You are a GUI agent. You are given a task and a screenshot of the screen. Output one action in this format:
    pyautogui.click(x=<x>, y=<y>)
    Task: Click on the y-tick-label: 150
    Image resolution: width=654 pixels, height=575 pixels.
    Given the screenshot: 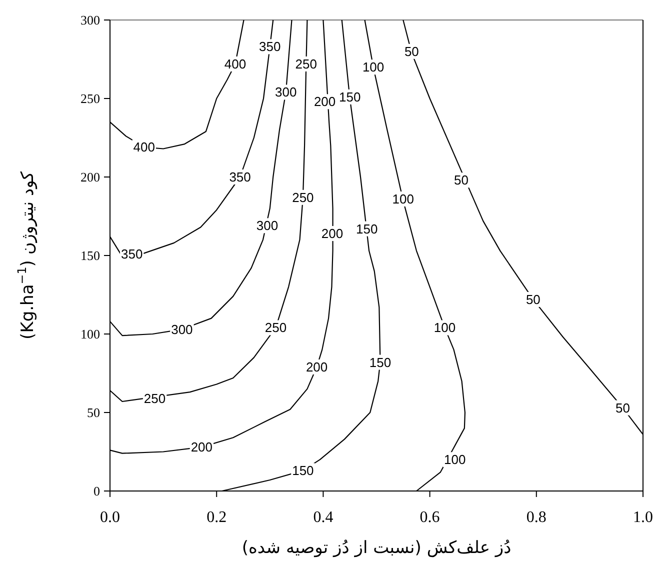 What is the action you would take?
    pyautogui.click(x=90, y=255)
    